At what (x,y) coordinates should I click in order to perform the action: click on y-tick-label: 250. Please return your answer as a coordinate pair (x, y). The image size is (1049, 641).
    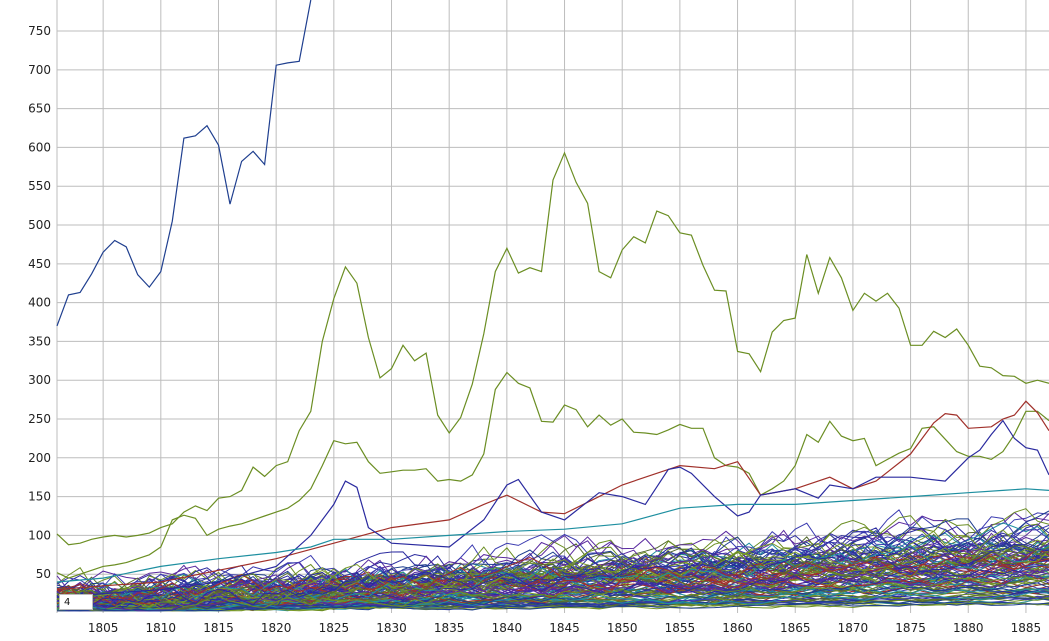
    Looking at the image, I should click on (39, 419).